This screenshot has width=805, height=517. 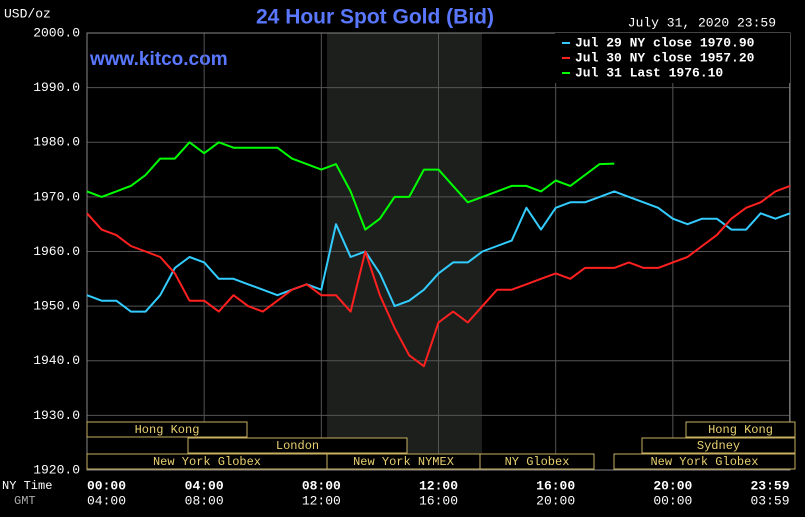 What do you see at coordinates (204, 485) in the screenshot?
I see `x-tick-label: 04:00` at bounding box center [204, 485].